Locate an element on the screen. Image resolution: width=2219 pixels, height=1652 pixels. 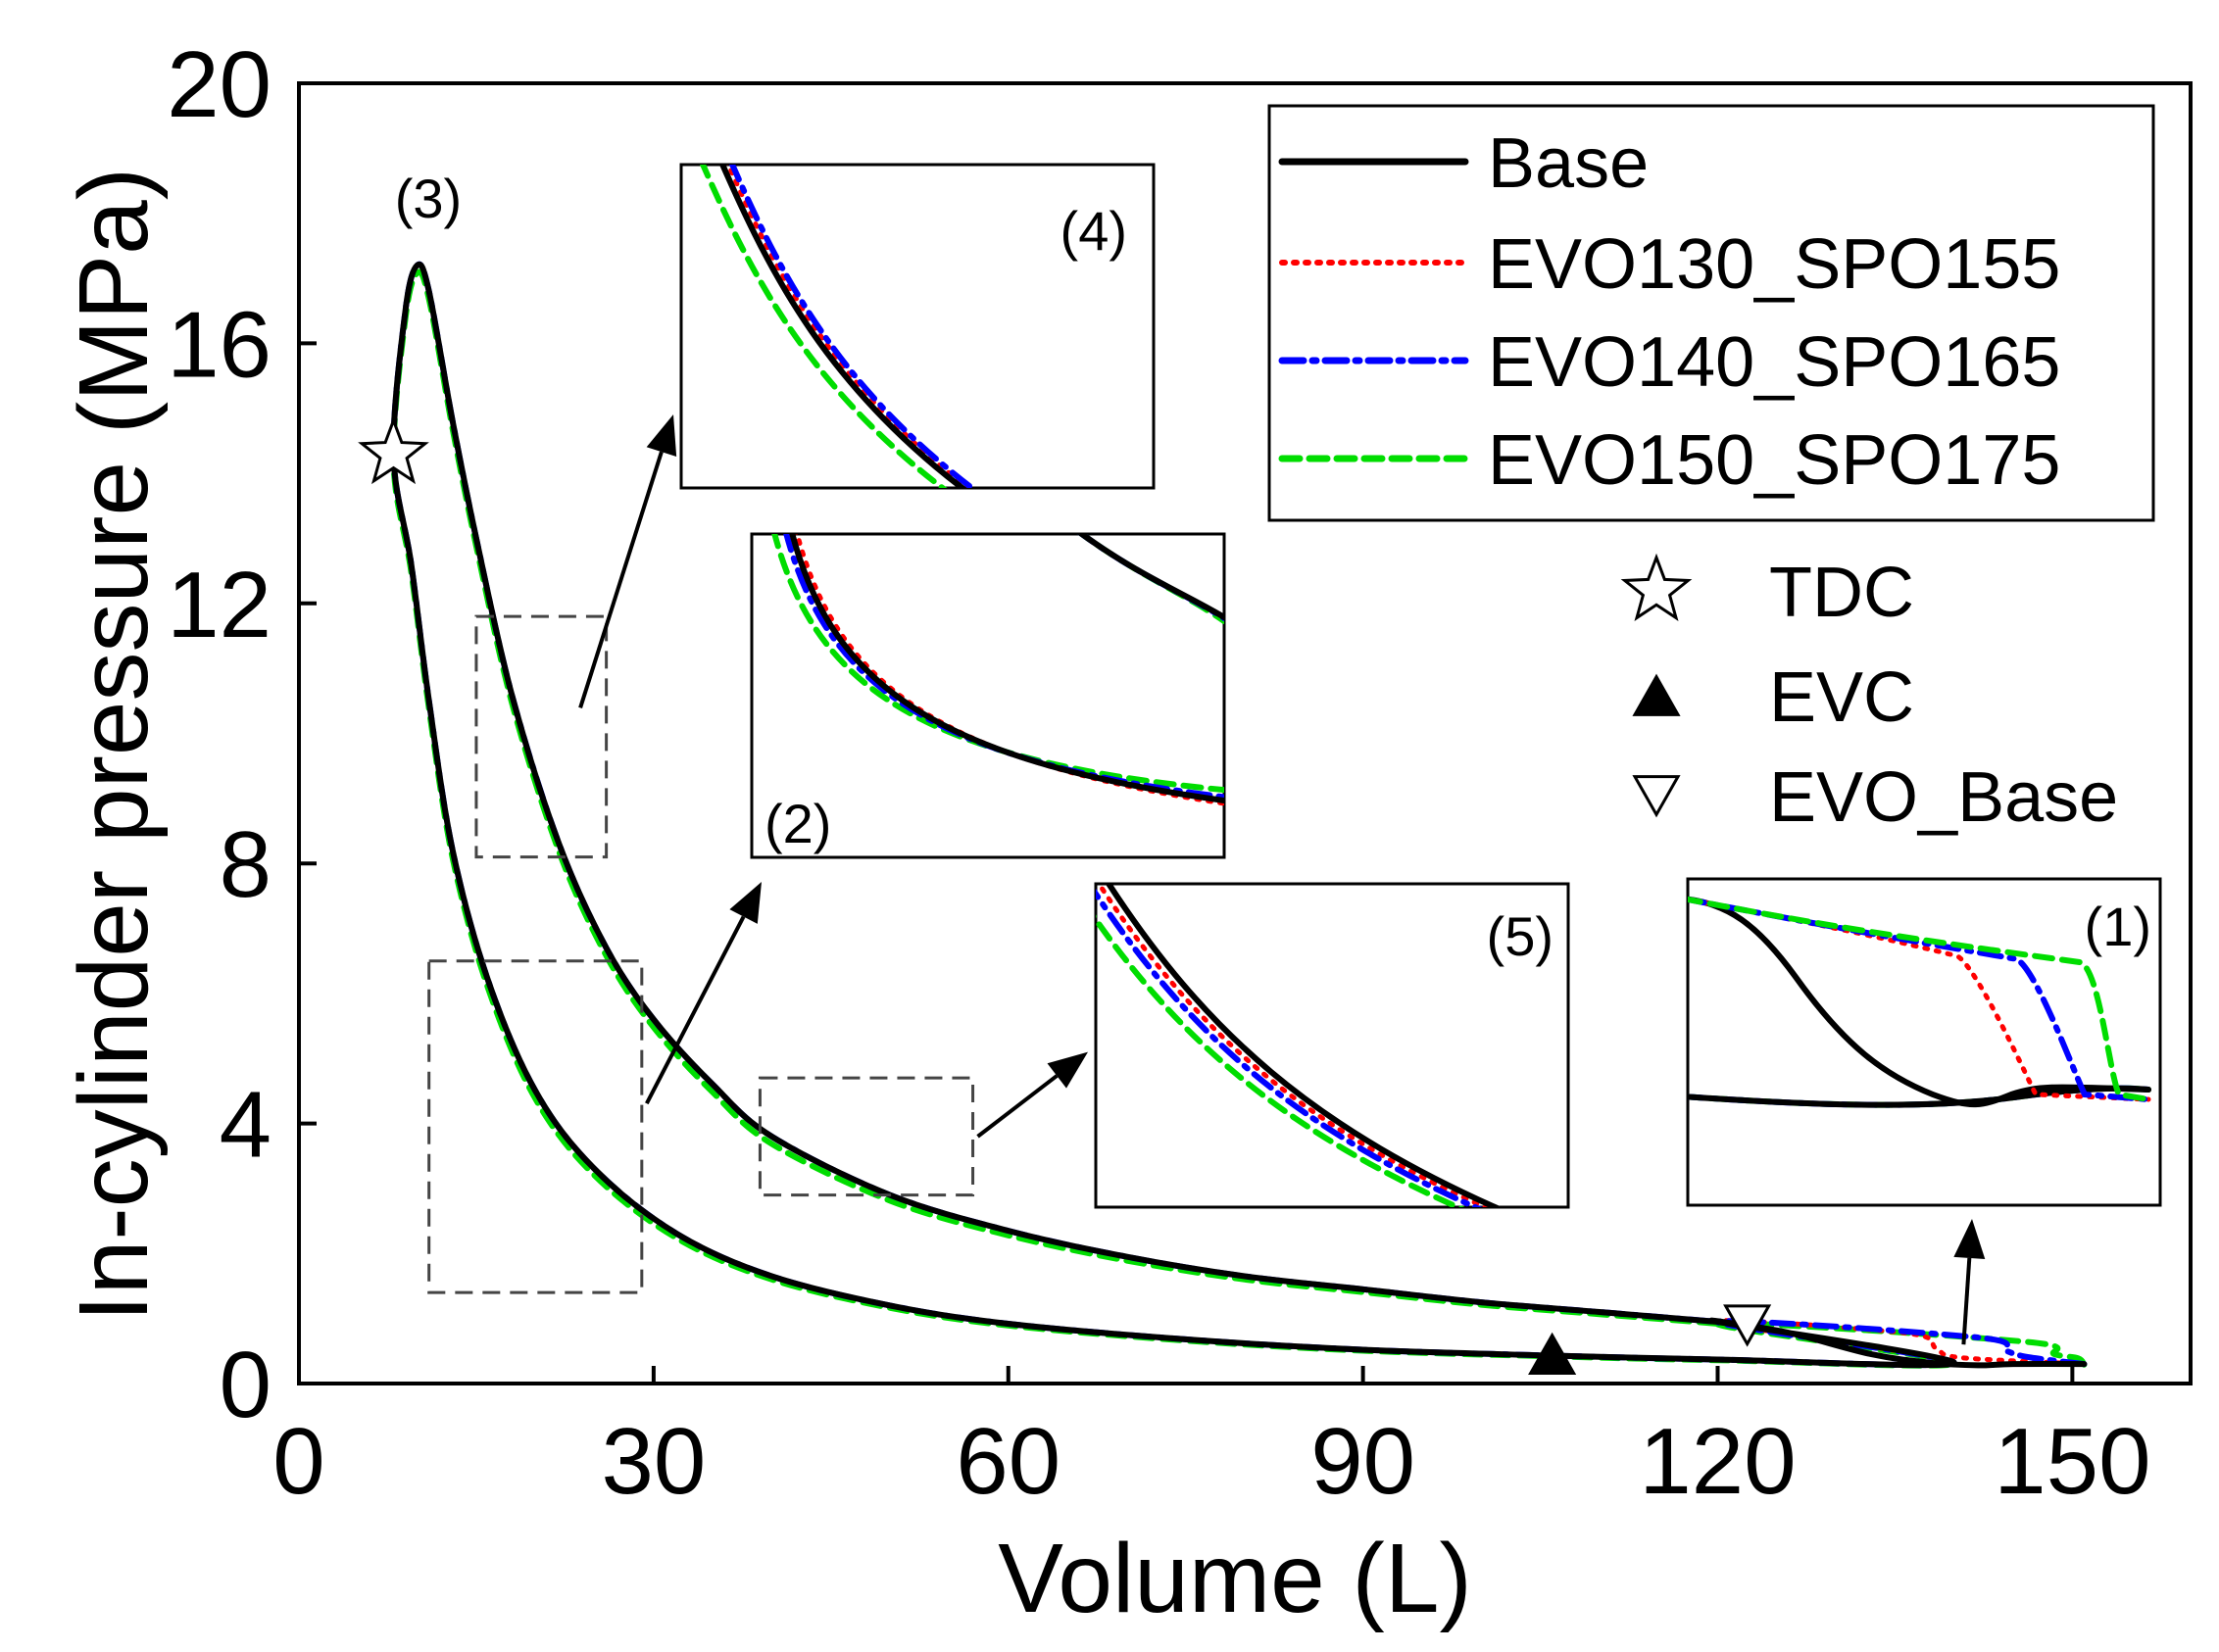
y-axis-title: In-cylinder pressure (MPa) is located at coordinates (114, 745).